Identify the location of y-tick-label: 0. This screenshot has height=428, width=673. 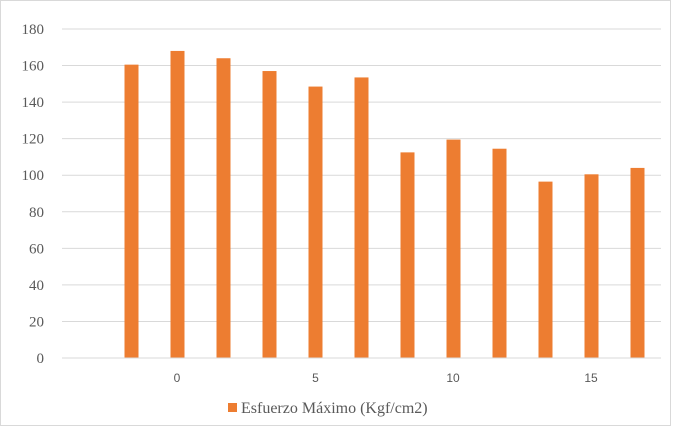
(41, 359).